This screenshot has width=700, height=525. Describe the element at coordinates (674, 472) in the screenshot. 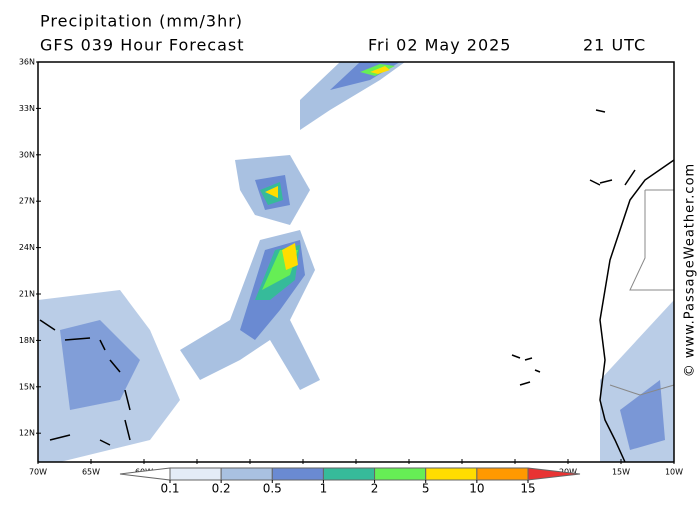

I see `lon-label: 10W` at that location.